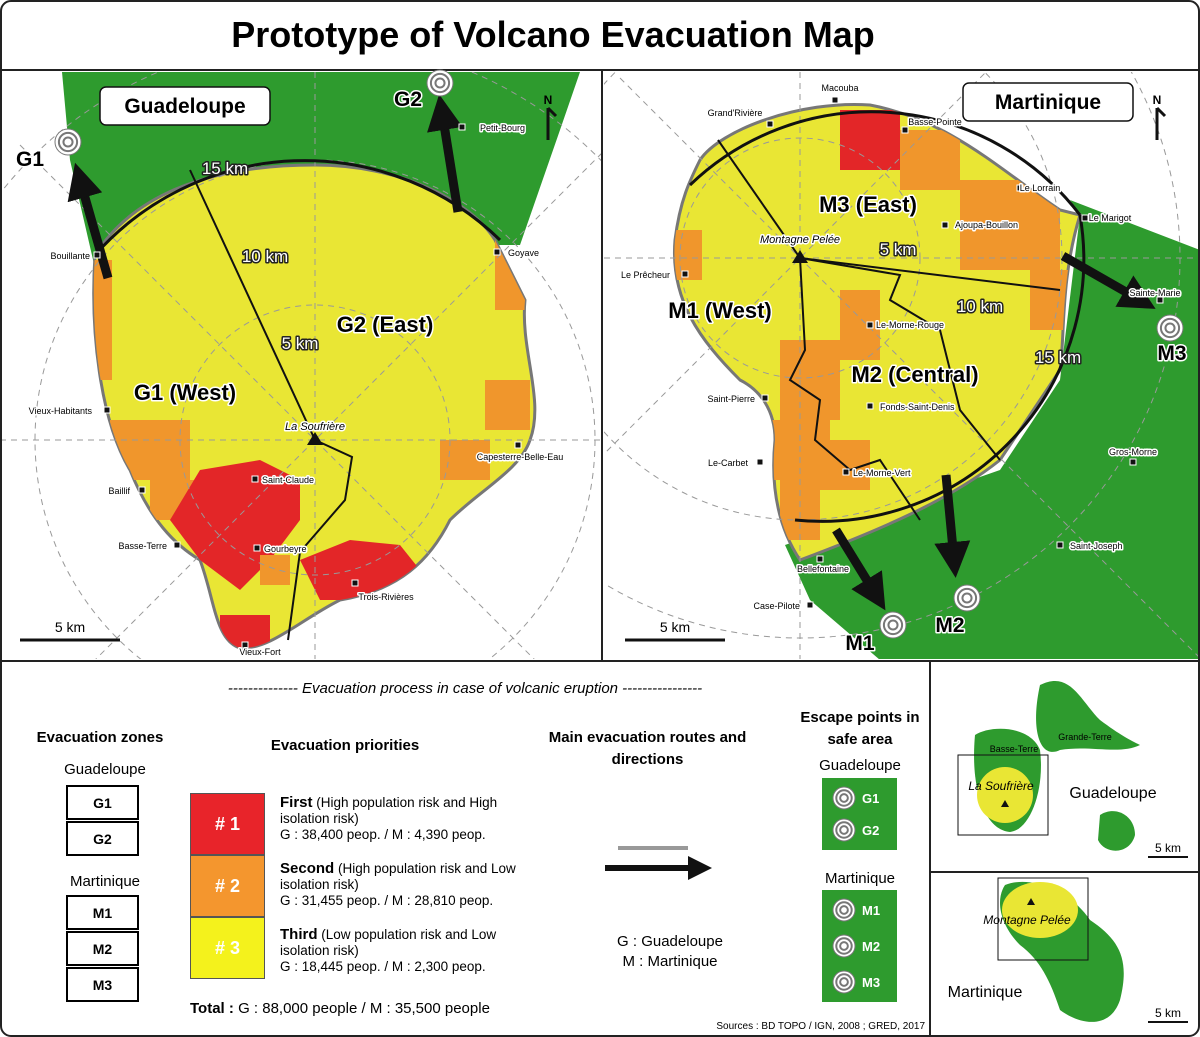 The height and width of the screenshot is (1037, 1200). What do you see at coordinates (1171, 353) in the screenshot?
I see `escape-label: M3` at bounding box center [1171, 353].